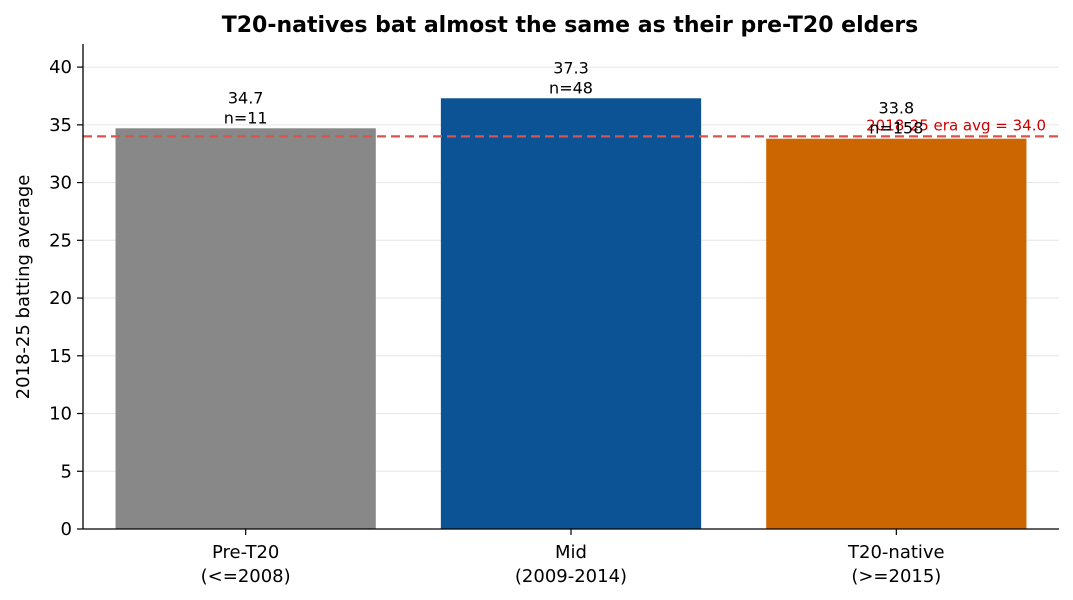  I want to click on x-tick-label: (<=2008), so click(246, 576).